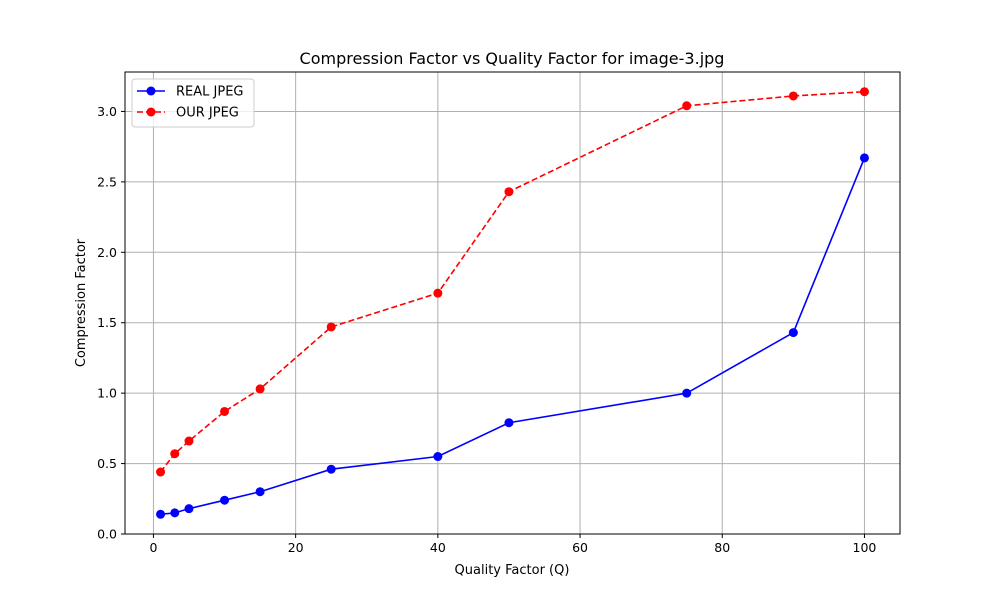  What do you see at coordinates (580, 547) in the screenshot?
I see `x-tick-label: 60` at bounding box center [580, 547].